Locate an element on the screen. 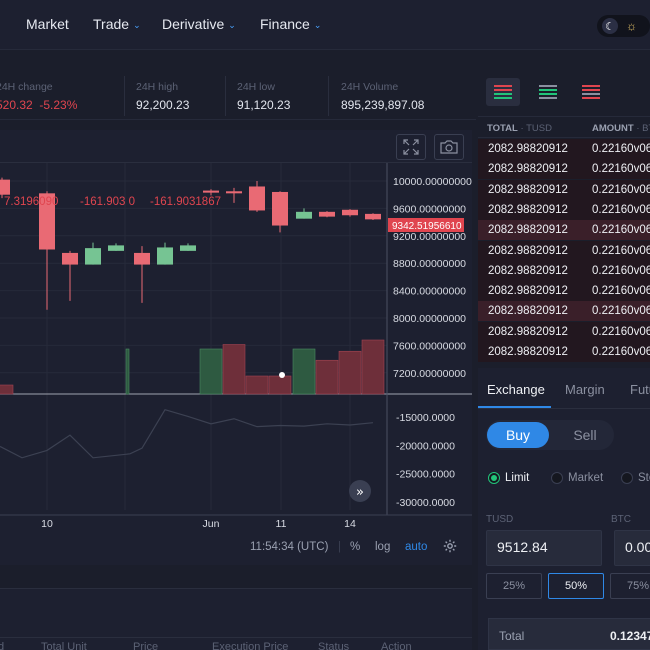 This screenshot has width=650, height=650. indicator-tick-label: -25000.0000 is located at coordinates (425, 475).